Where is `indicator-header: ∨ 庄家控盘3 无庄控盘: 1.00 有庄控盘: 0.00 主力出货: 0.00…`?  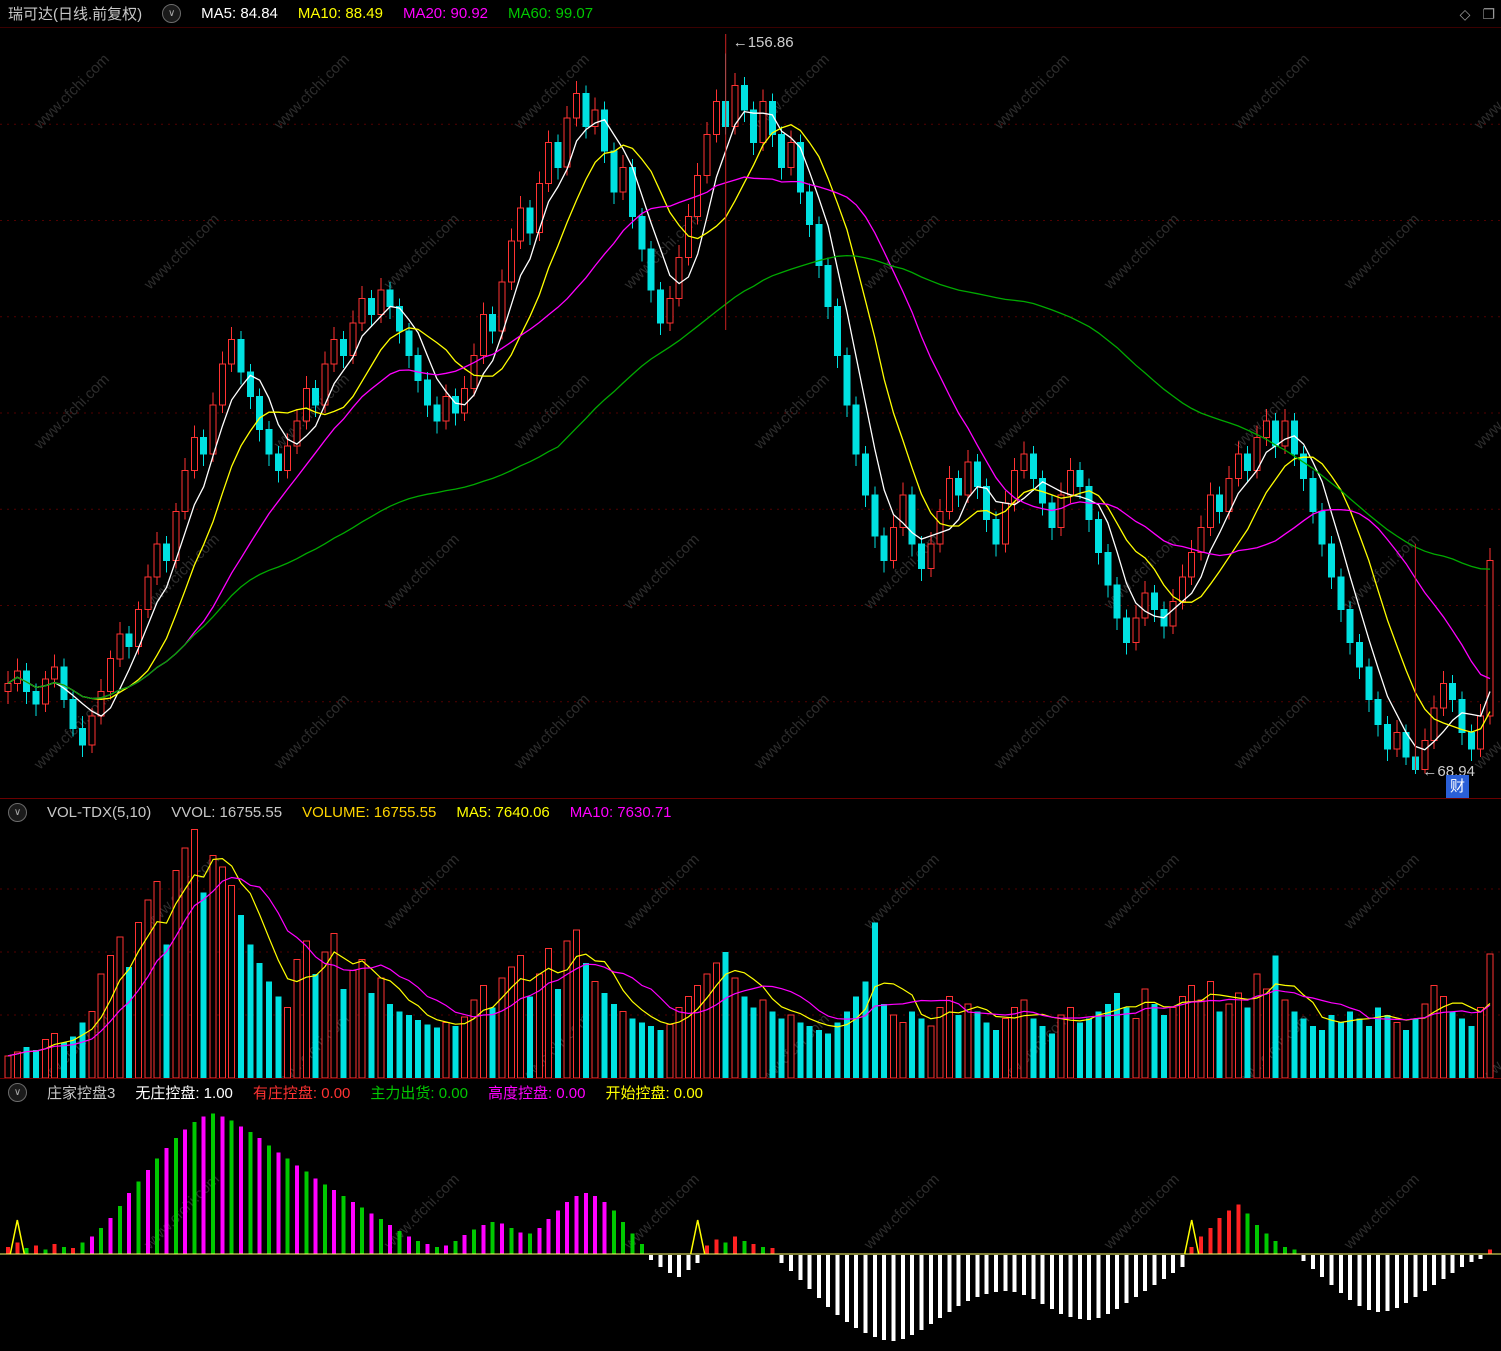 indicator-header: ∨ 庄家控盘3 无庄控盘: 1.00 有庄控盘: 0.00 主力出货: 0.00… is located at coordinates (750, 1092).